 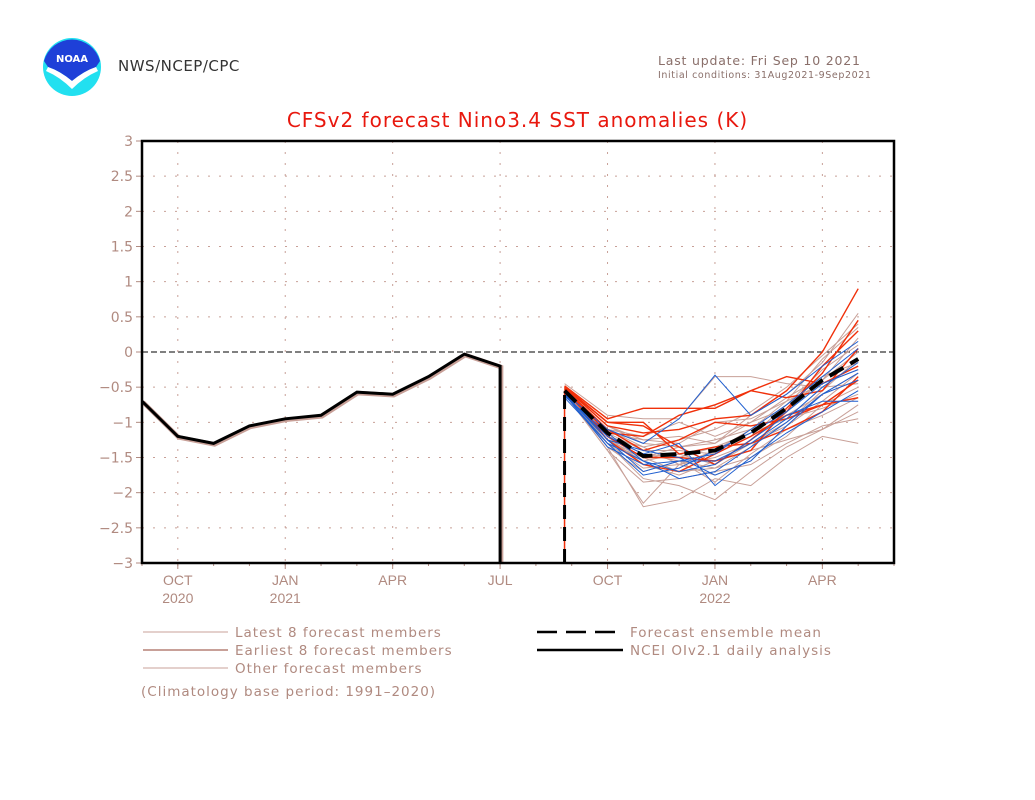 What do you see at coordinates (128, 353) in the screenshot?
I see `y-tick-label: 0` at bounding box center [128, 353].